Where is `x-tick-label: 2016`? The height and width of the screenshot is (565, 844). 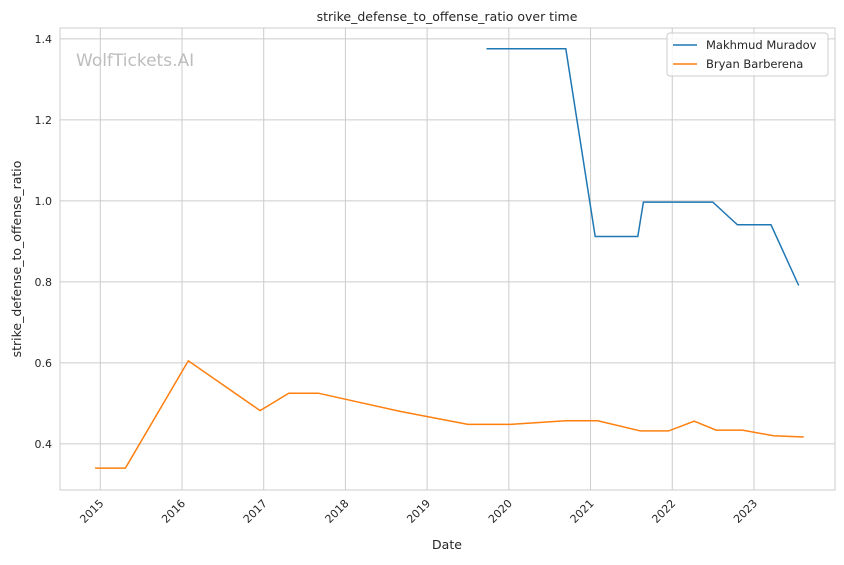 x-tick-label: 2016 is located at coordinates (173, 511).